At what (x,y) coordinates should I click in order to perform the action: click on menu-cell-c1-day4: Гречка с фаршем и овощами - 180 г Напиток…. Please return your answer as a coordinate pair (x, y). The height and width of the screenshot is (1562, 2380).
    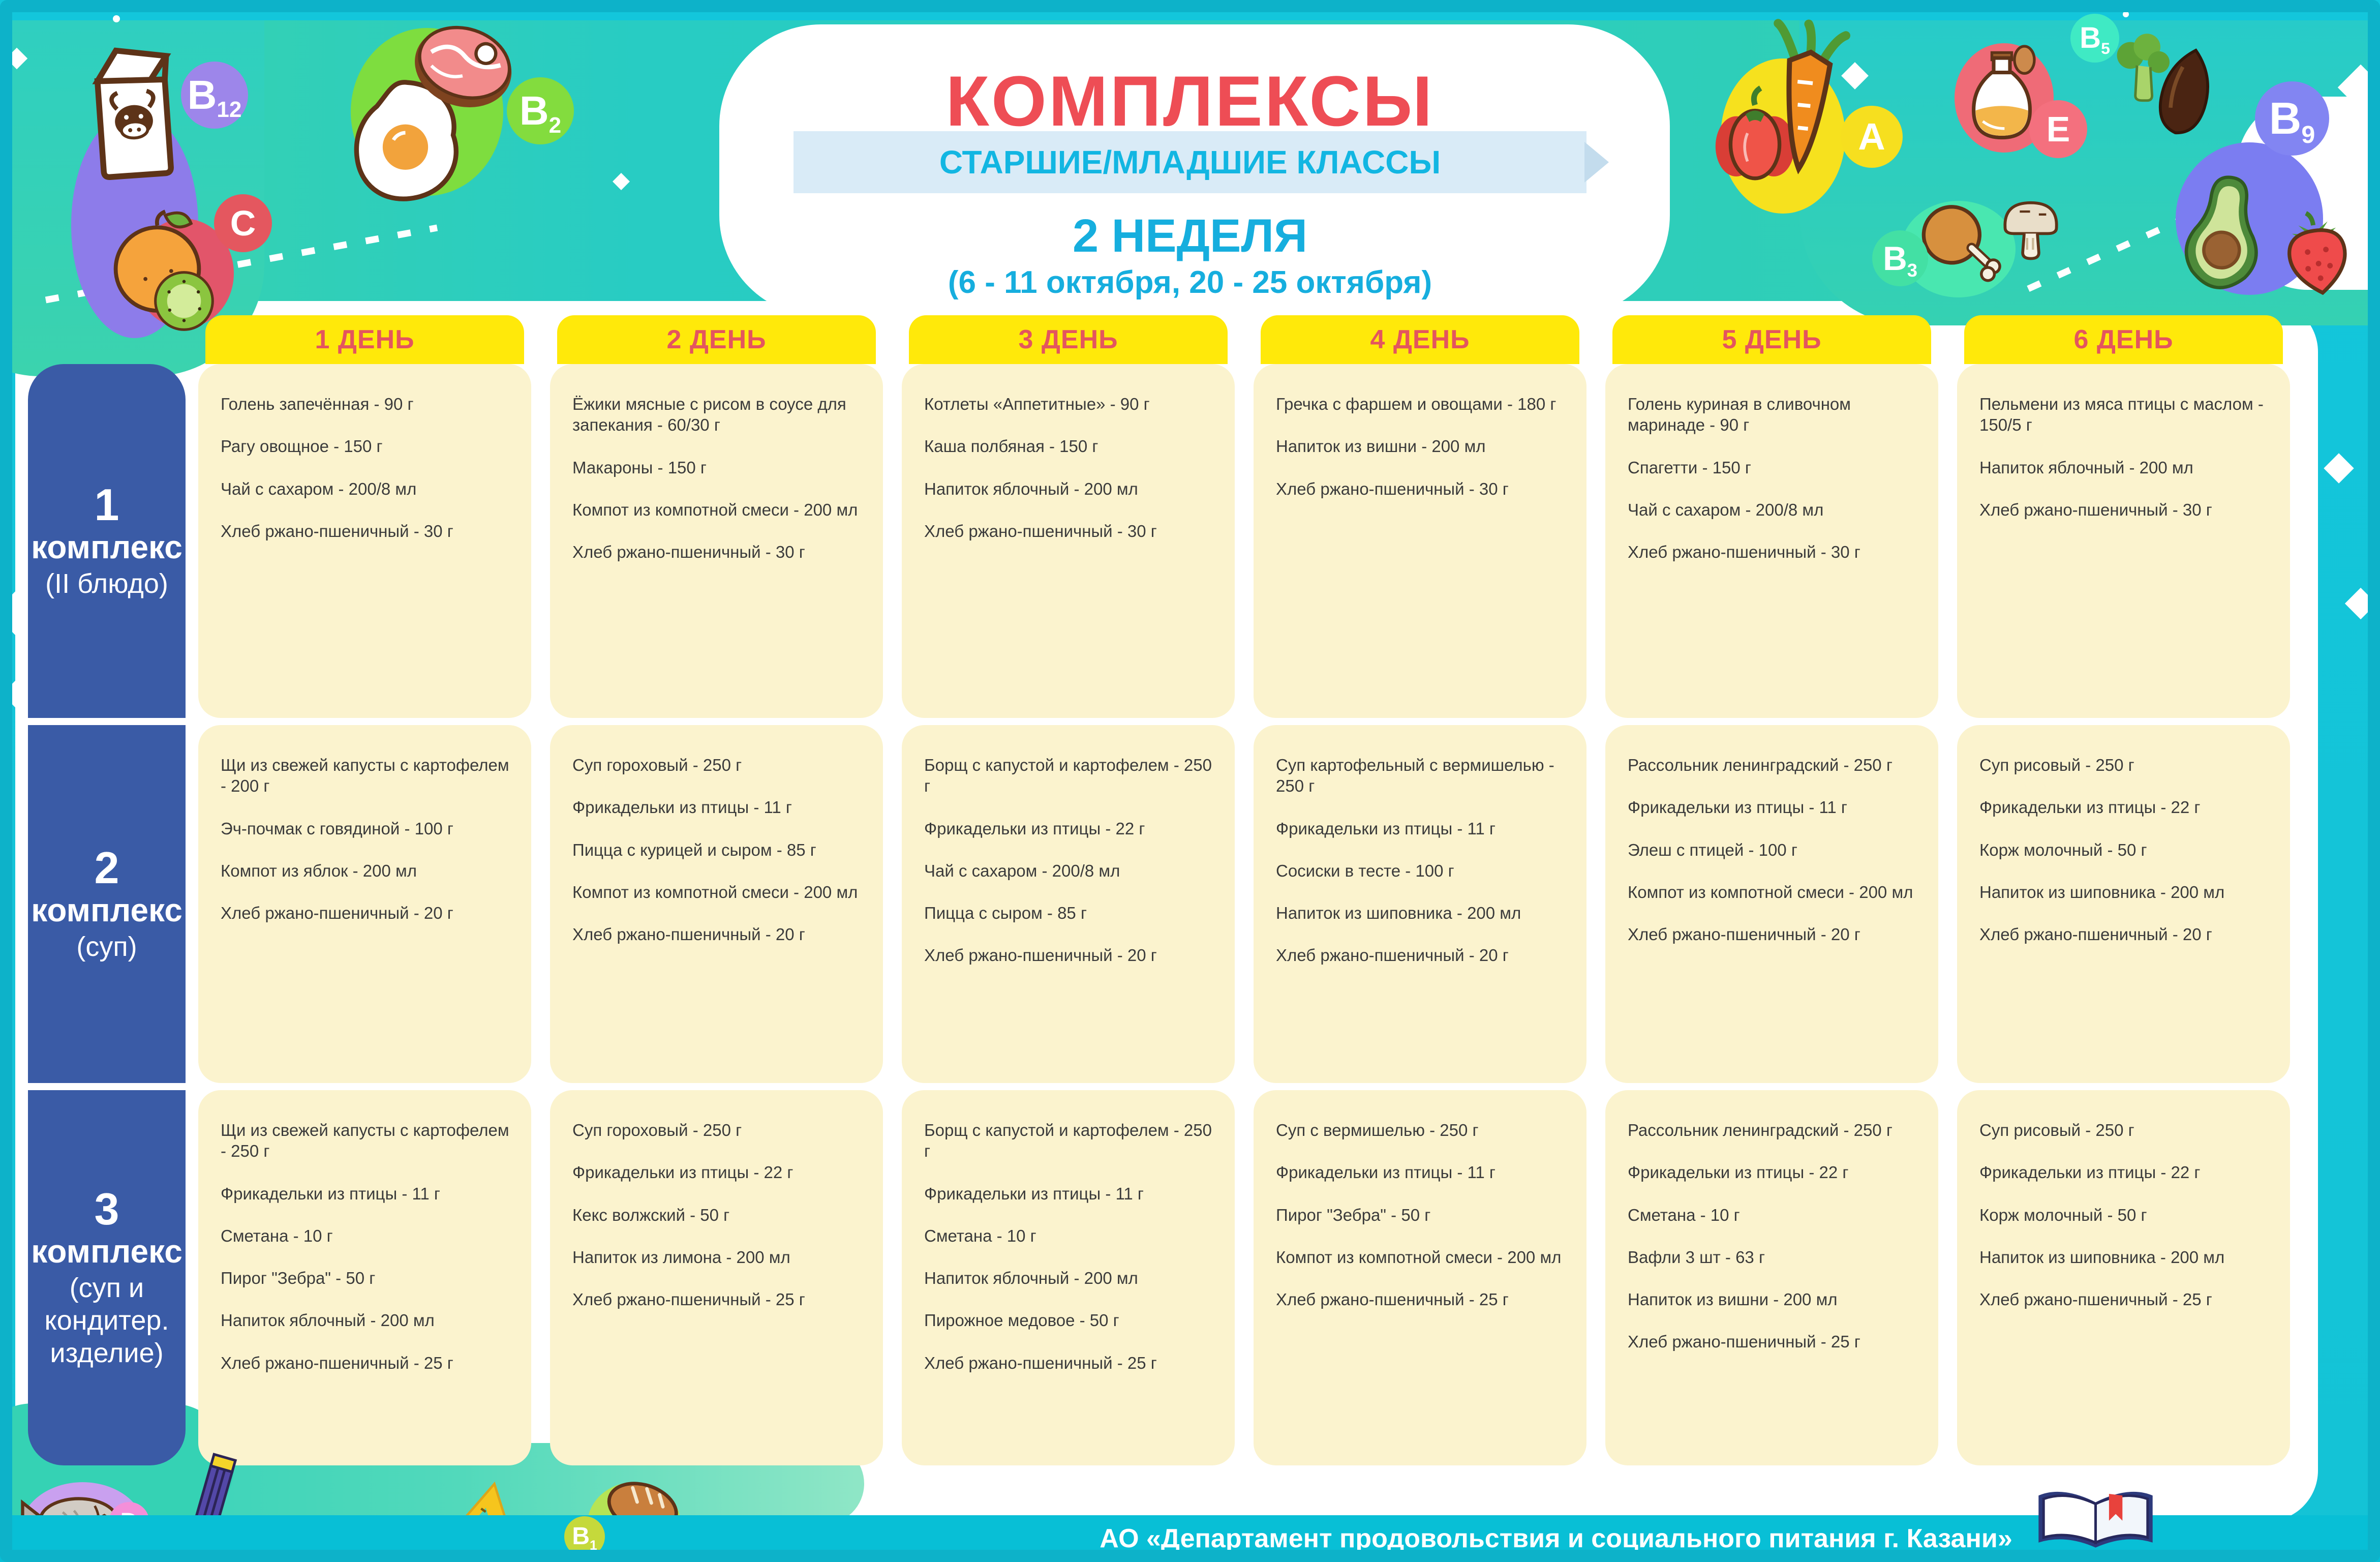
    Looking at the image, I should click on (1420, 541).